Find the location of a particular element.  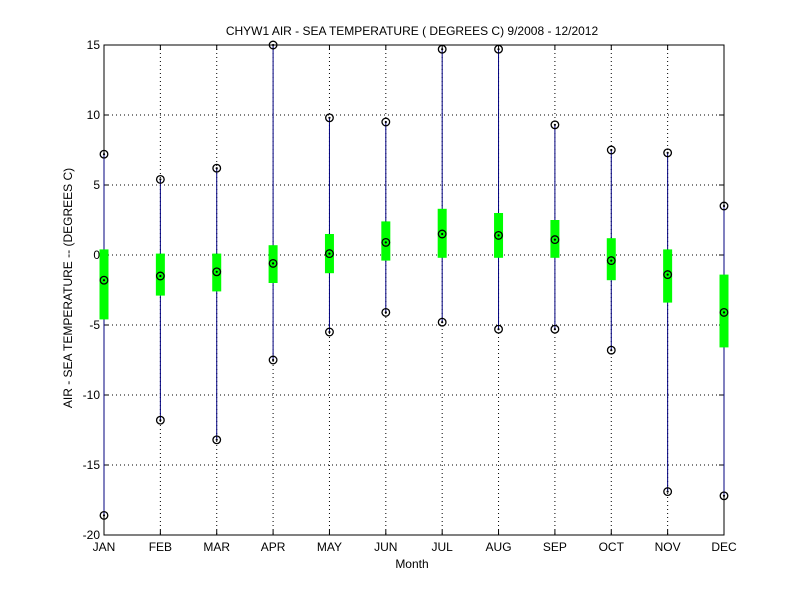

median-marker-sep is located at coordinates (555, 240).